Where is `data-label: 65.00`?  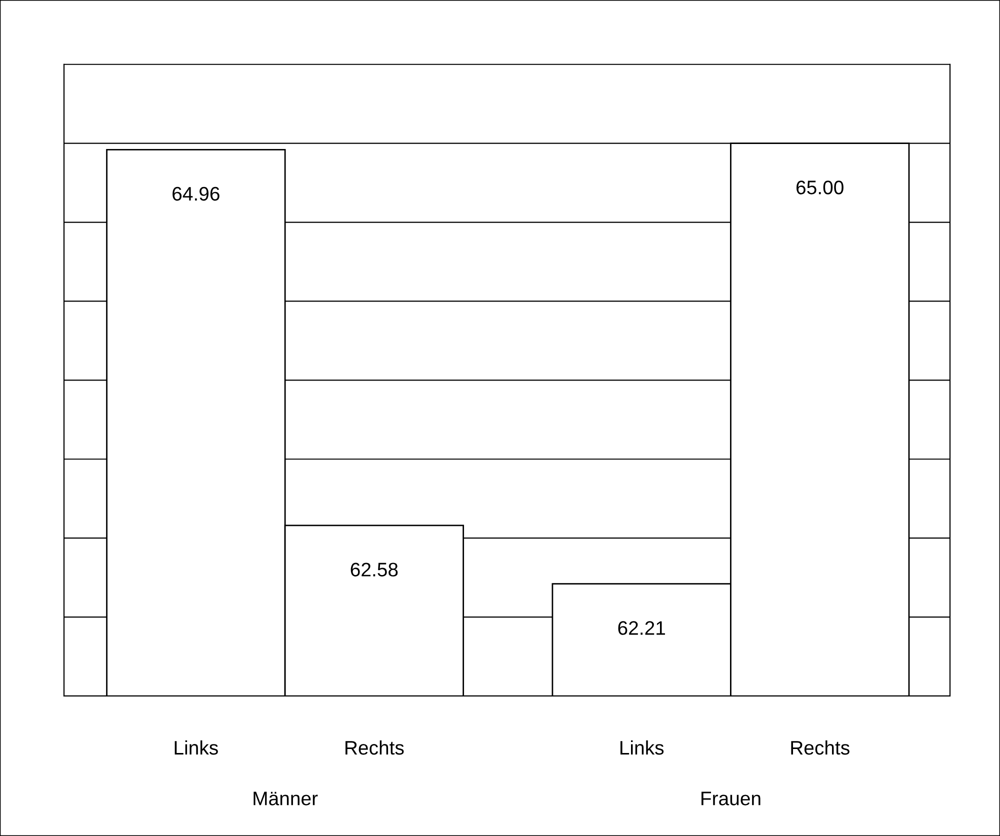
data-label: 65.00 is located at coordinates (820, 187).